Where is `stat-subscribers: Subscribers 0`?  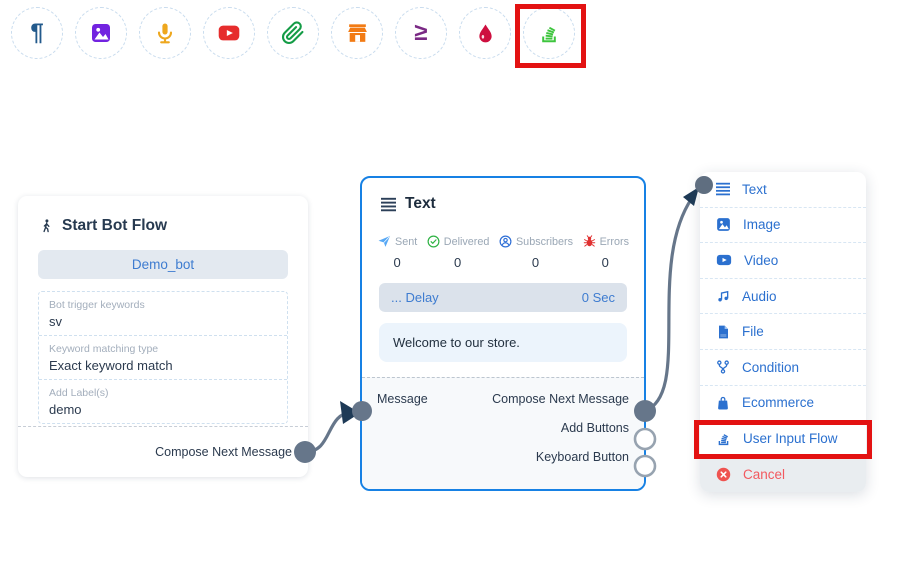 stat-subscribers: Subscribers 0 is located at coordinates (535, 252).